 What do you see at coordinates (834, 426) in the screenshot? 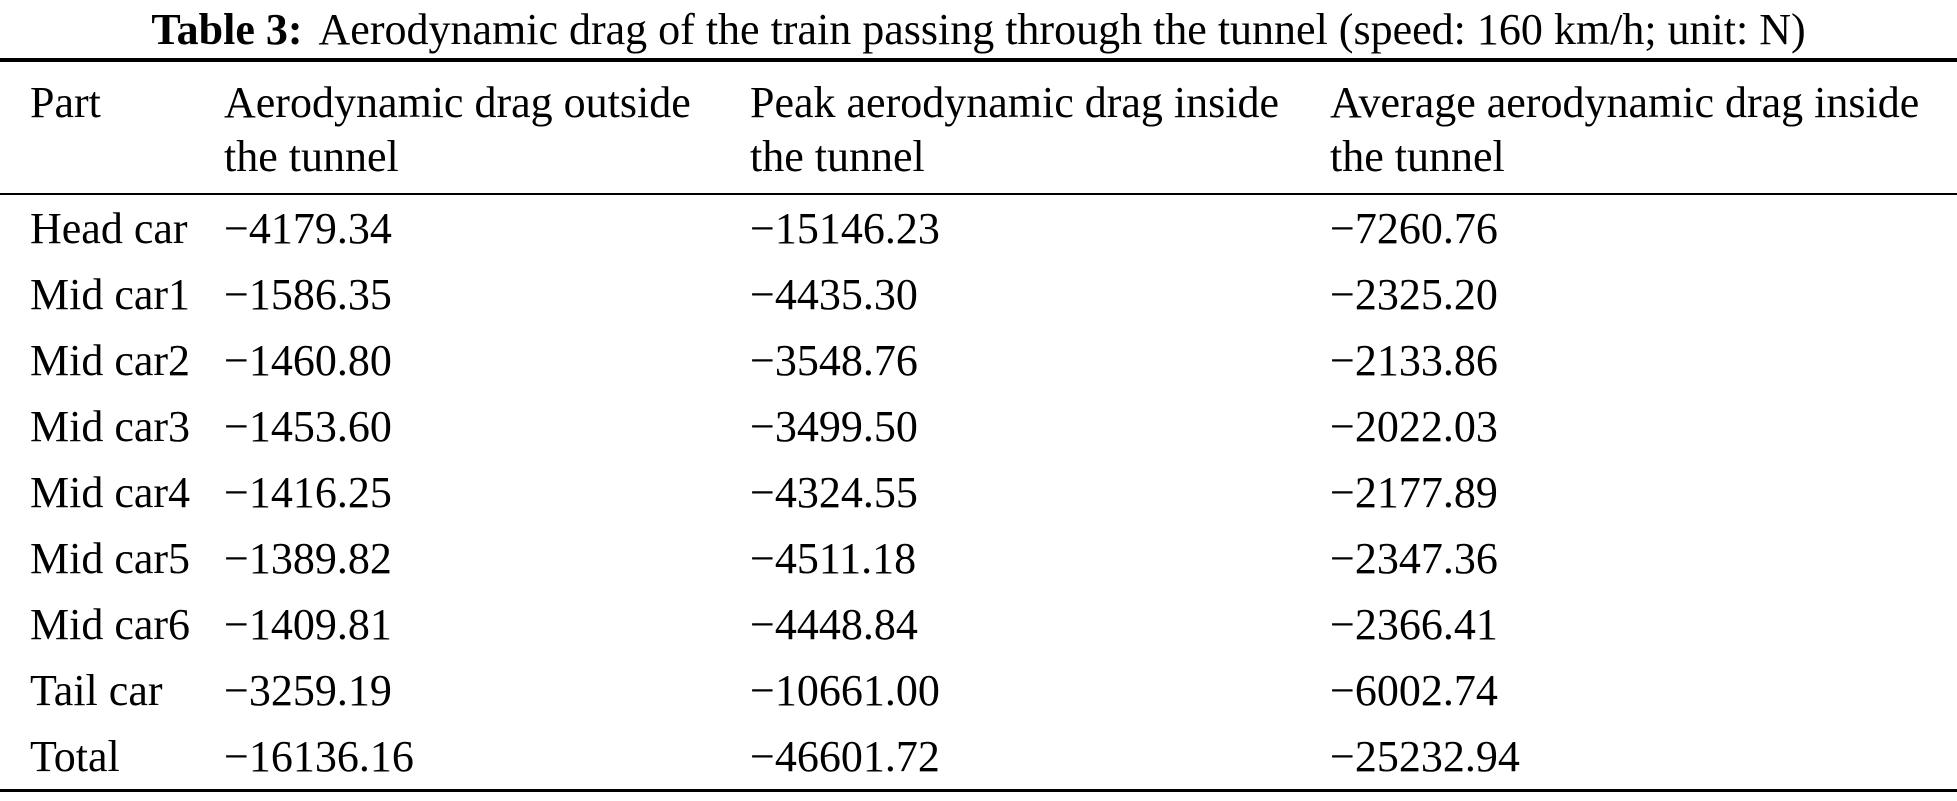
I see `cell-peak-drag-inside: −3499.50` at bounding box center [834, 426].